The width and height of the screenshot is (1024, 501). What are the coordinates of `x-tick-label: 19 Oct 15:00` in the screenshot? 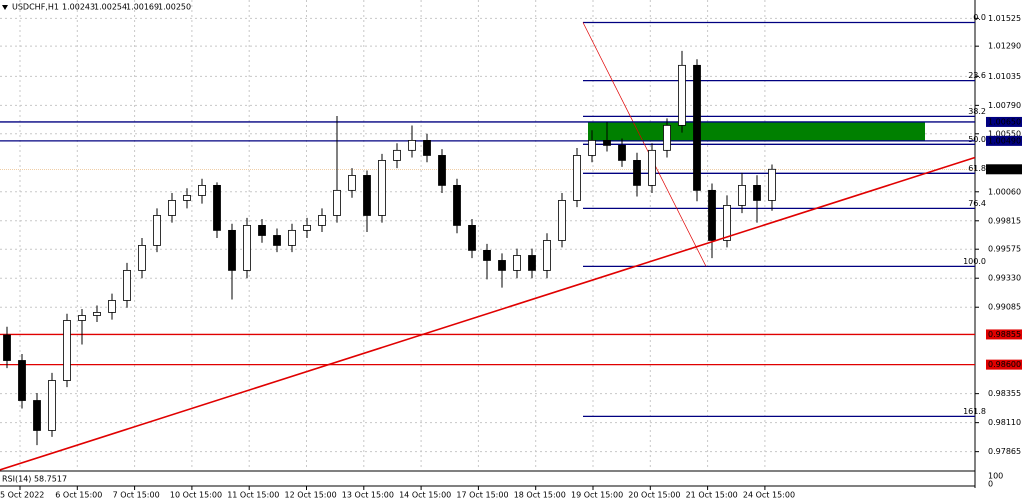 It's located at (597, 495).